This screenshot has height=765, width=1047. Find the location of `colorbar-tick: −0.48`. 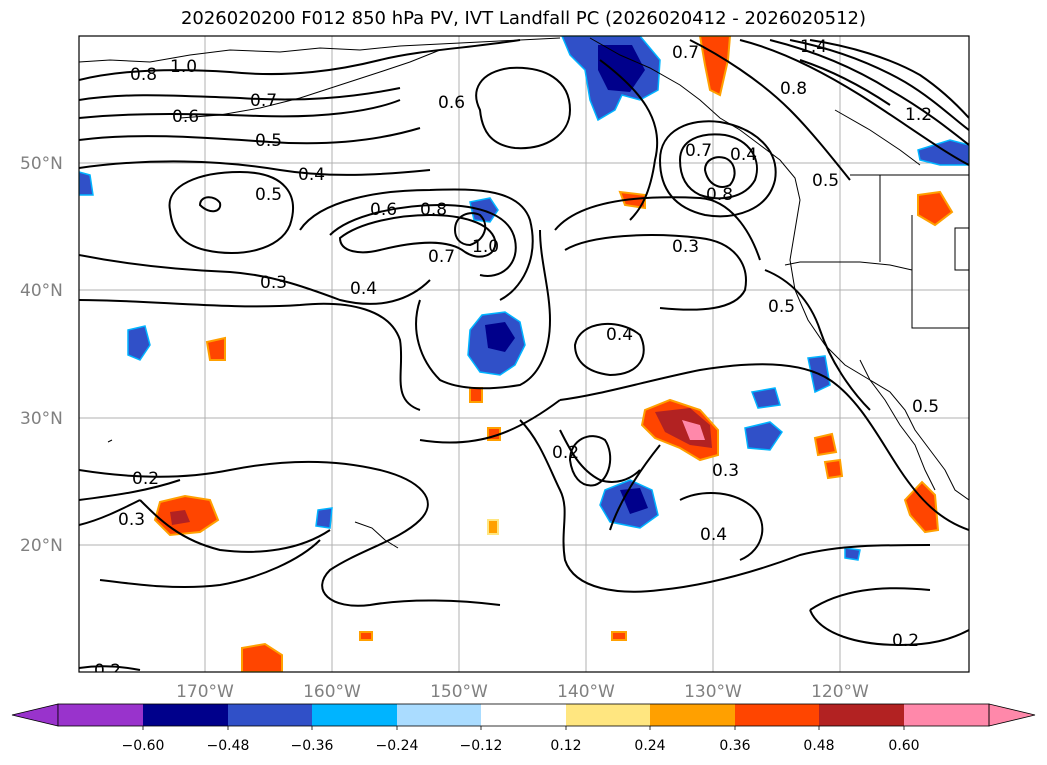

colorbar-tick: −0.48 is located at coordinates (228, 746).